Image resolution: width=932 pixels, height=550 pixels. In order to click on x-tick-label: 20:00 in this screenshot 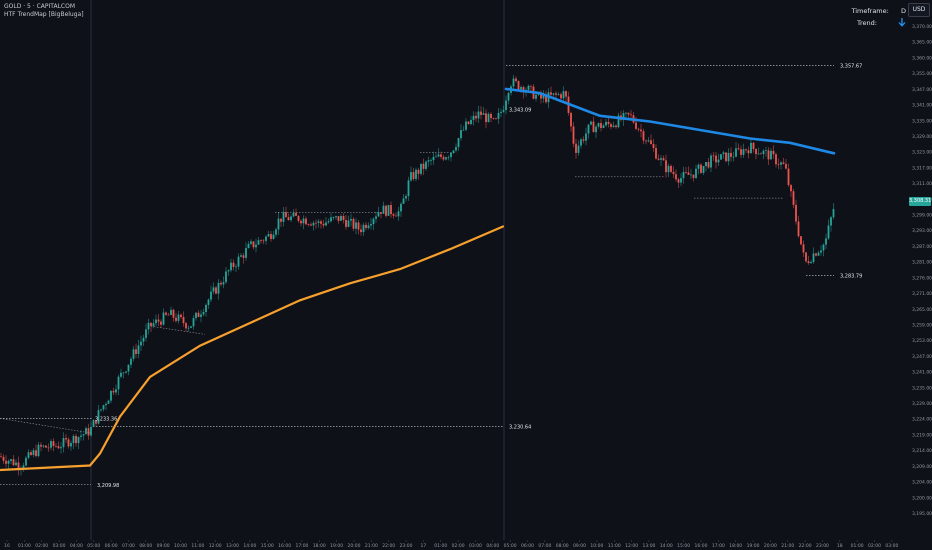, I will do `click(770, 546)`.